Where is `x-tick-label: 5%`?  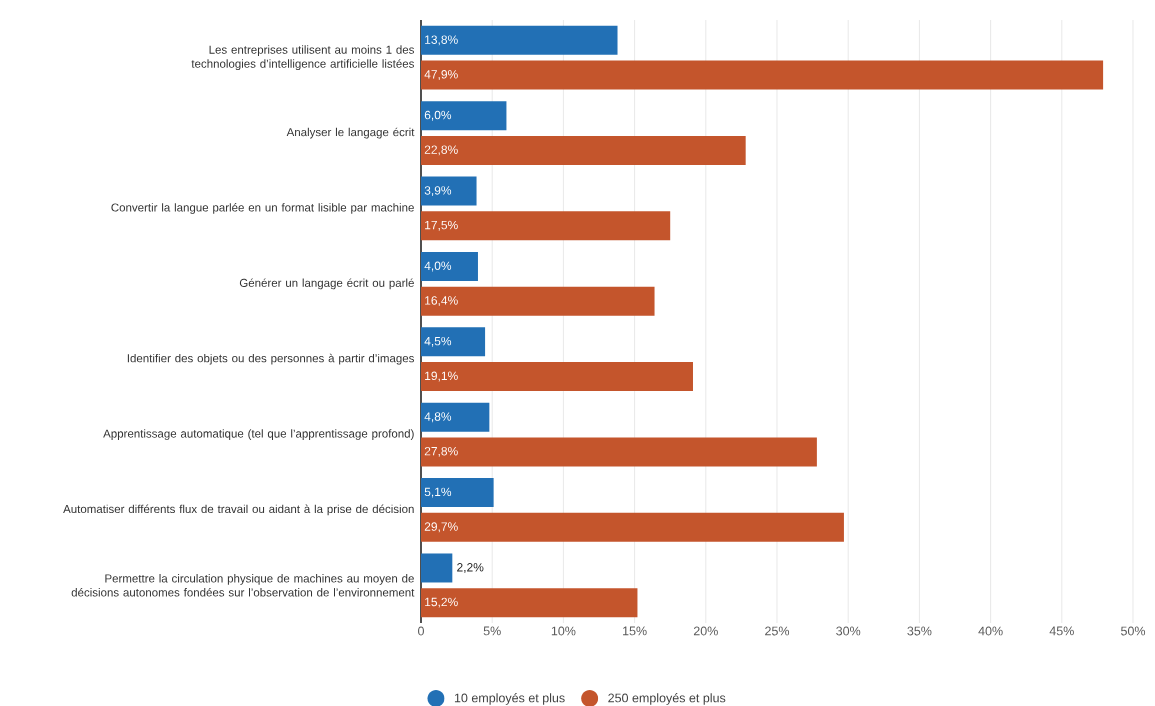 x-tick-label: 5% is located at coordinates (492, 631).